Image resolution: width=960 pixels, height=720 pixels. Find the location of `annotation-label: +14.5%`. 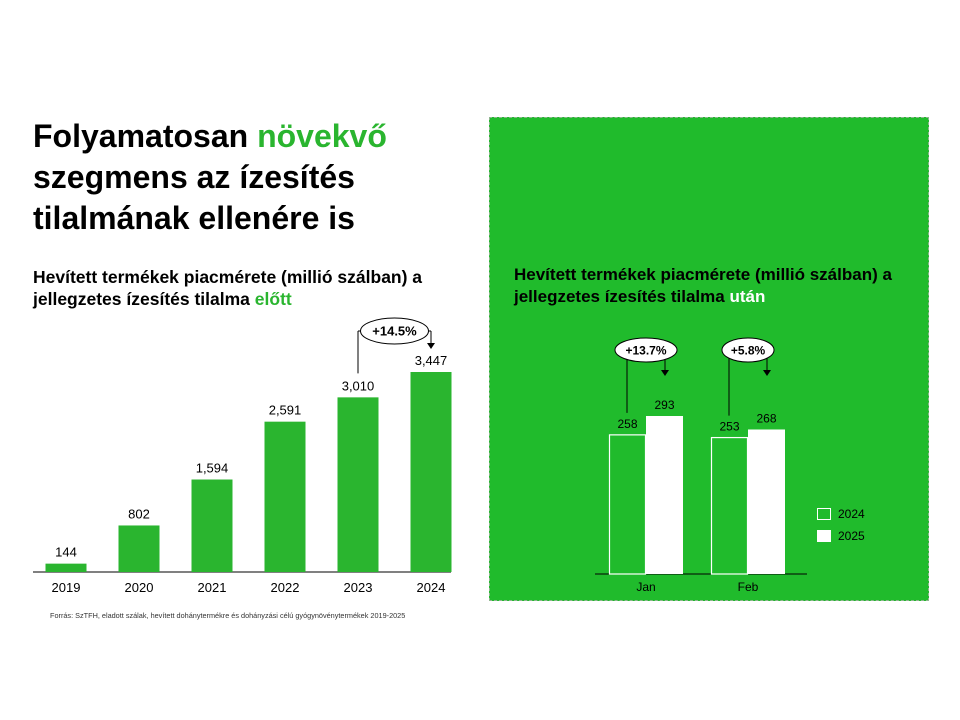

annotation-label: +14.5% is located at coordinates (394, 331).